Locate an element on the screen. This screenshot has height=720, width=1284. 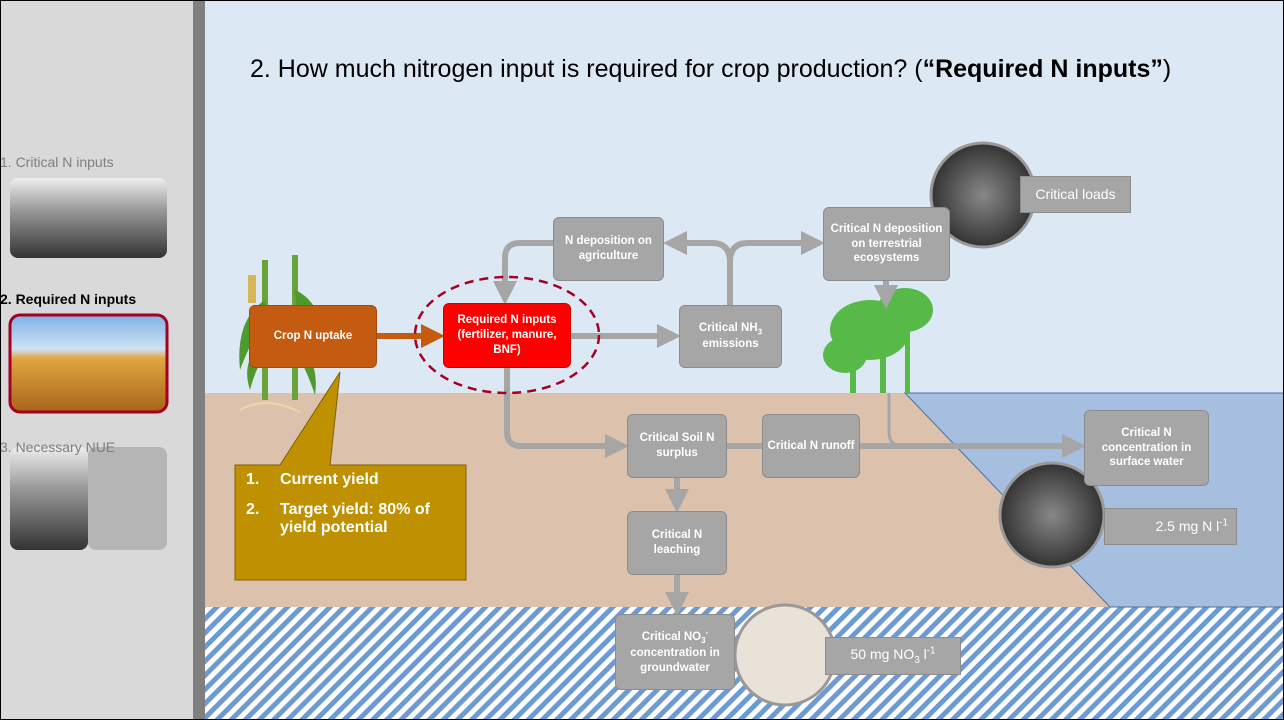
node: Critical N leaching is located at coordinates (677, 543).